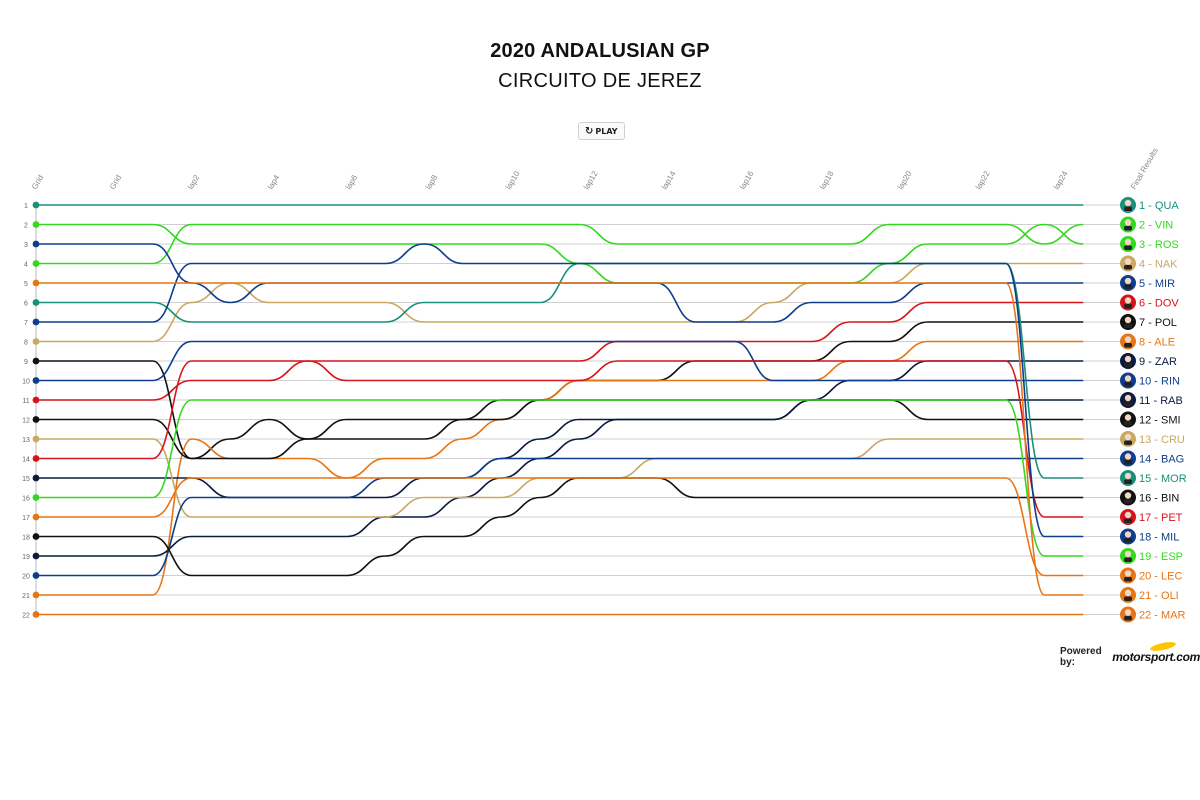  Describe the element at coordinates (560, 253) in the screenshot. I see `series-line-ros` at that location.